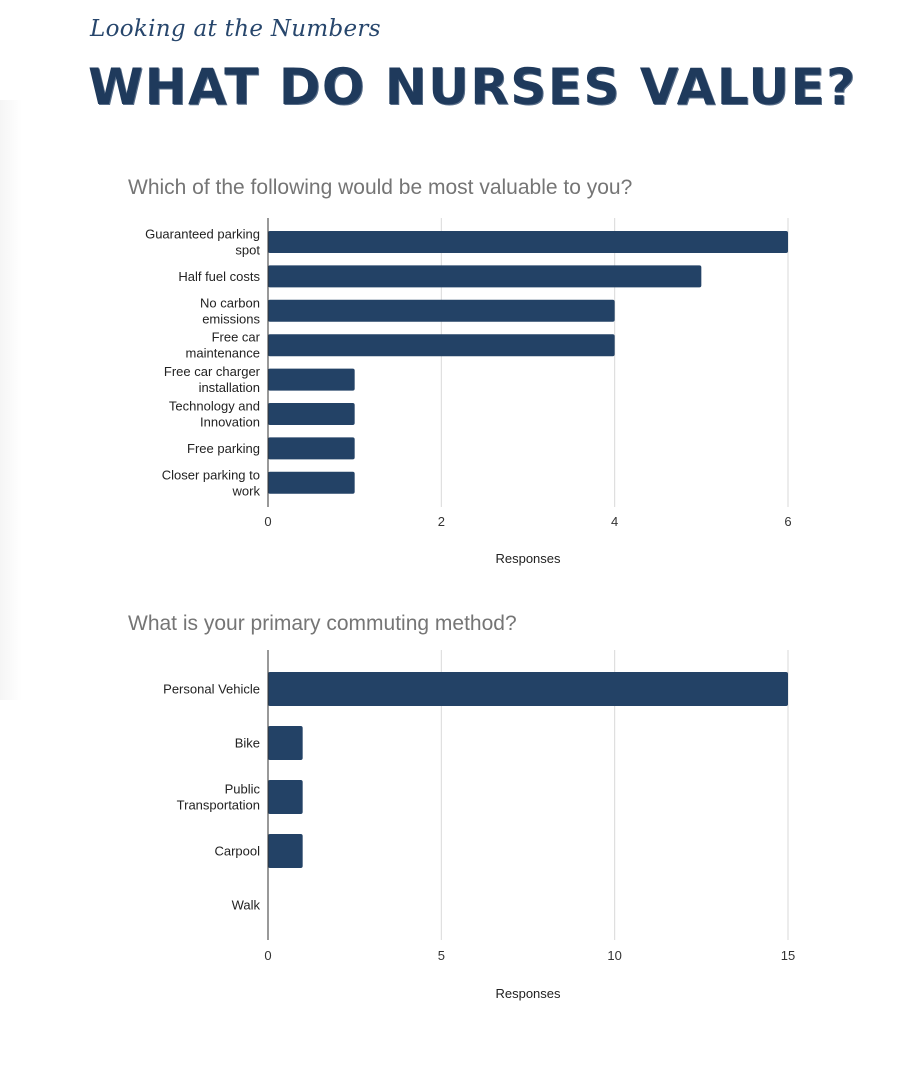  Describe the element at coordinates (614, 955) in the screenshot. I see `x-tick-label-10: 10` at that location.